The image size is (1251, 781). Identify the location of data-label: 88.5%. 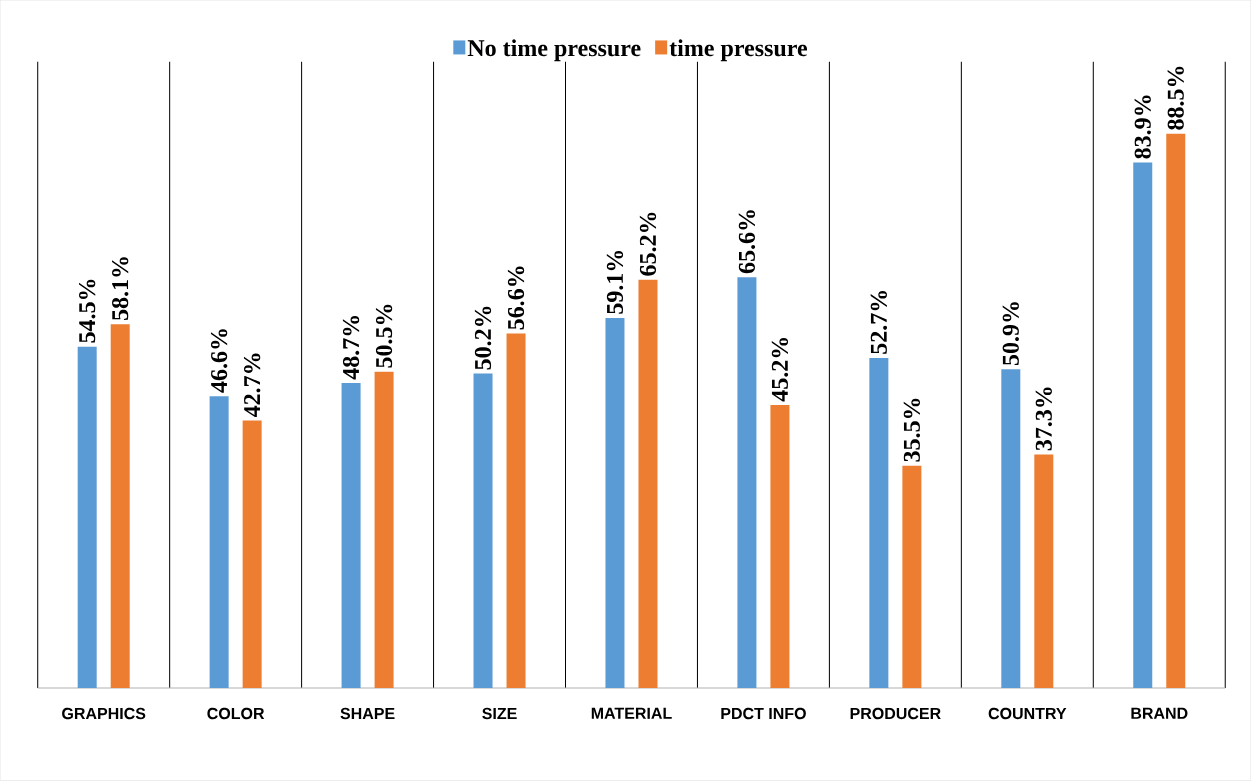
(1175, 98).